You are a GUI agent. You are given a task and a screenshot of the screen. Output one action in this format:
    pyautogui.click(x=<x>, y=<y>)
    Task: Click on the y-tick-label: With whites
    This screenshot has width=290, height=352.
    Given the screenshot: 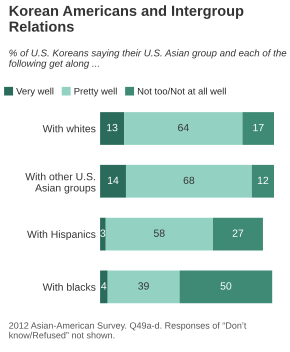 What is the action you would take?
    pyautogui.click(x=69, y=128)
    